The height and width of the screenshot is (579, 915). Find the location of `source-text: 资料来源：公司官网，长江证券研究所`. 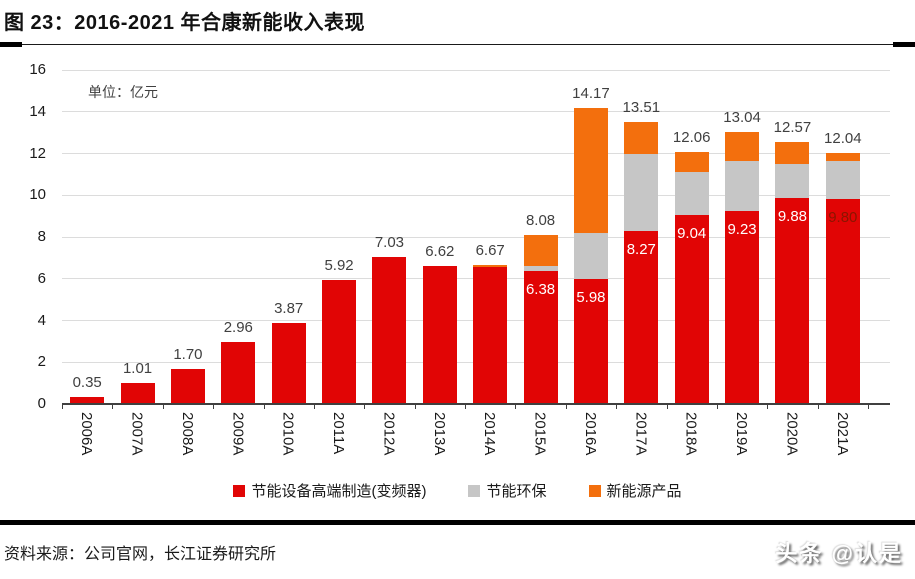

source-text: 资料来源：公司官网，长江证券研究所 is located at coordinates (140, 554).